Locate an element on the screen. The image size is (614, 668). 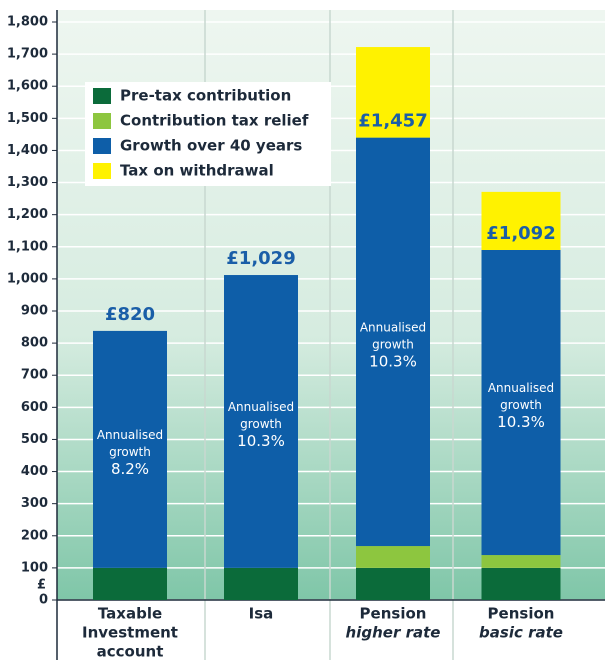
x-tick-label: Isa is located at coordinates (261, 614).